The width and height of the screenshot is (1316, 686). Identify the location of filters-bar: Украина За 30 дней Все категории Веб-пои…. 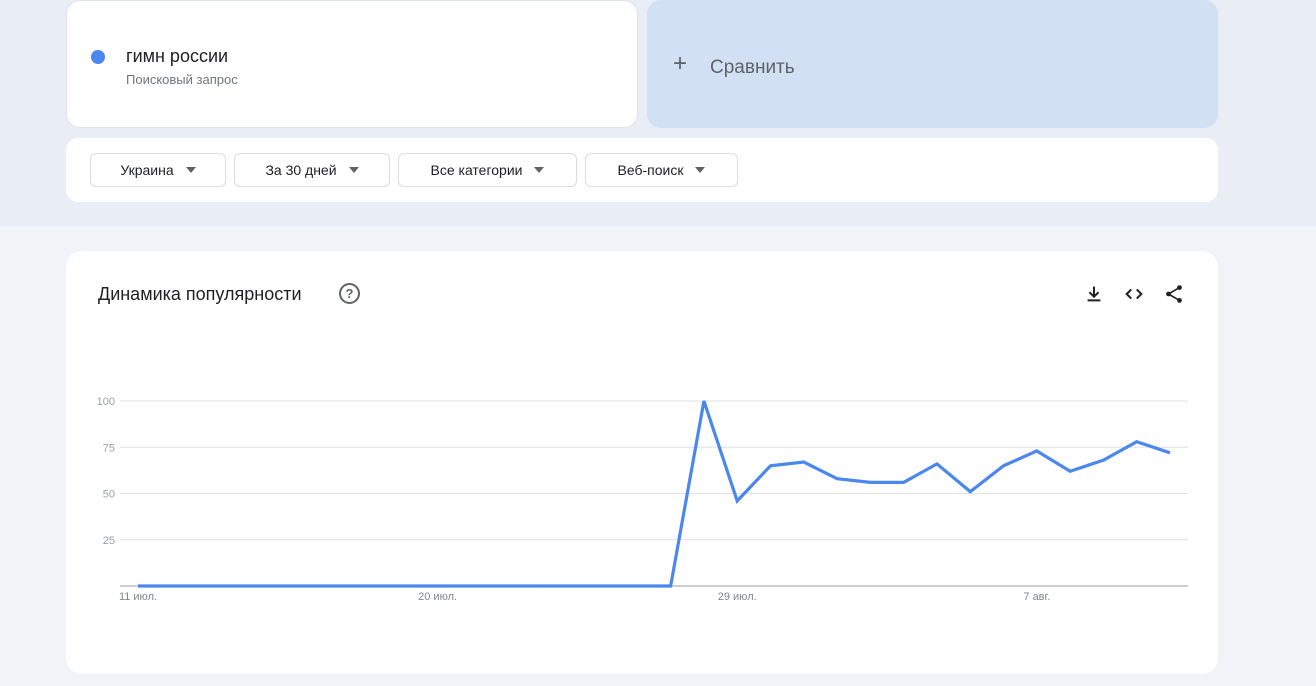
(642, 170).